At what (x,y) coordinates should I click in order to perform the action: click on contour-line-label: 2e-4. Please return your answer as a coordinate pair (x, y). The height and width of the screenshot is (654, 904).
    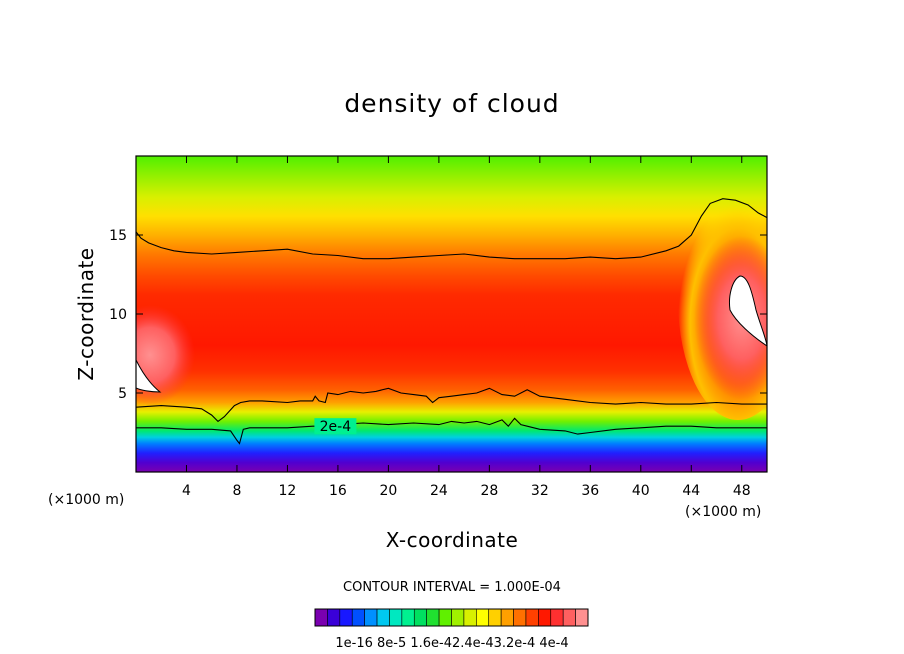
    Looking at the image, I should click on (336, 427).